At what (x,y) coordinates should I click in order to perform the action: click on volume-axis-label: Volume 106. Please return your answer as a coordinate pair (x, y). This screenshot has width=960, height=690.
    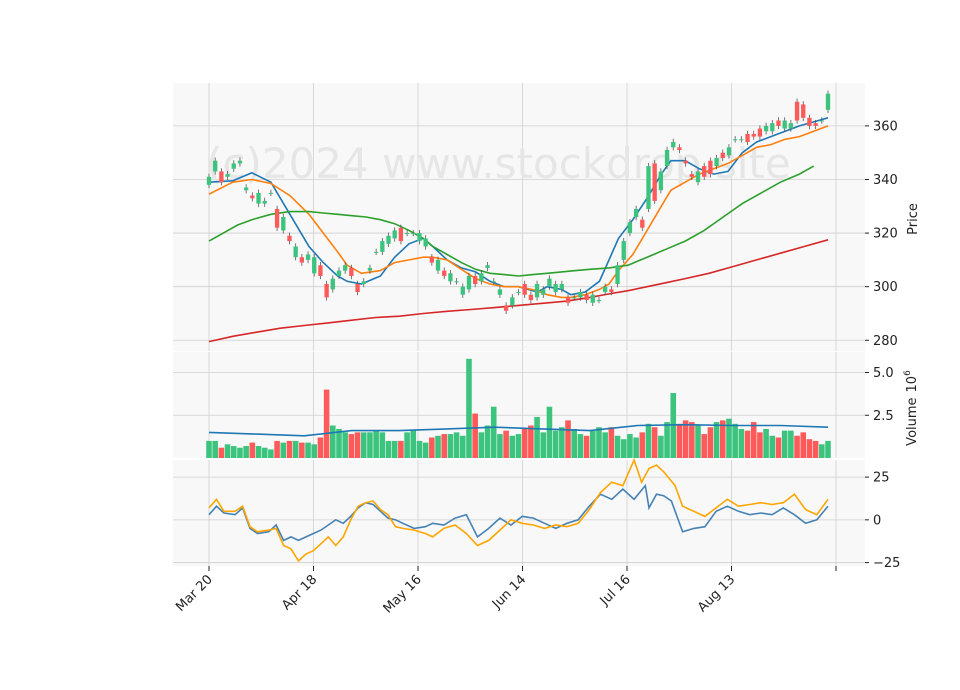
    Looking at the image, I should click on (911, 408).